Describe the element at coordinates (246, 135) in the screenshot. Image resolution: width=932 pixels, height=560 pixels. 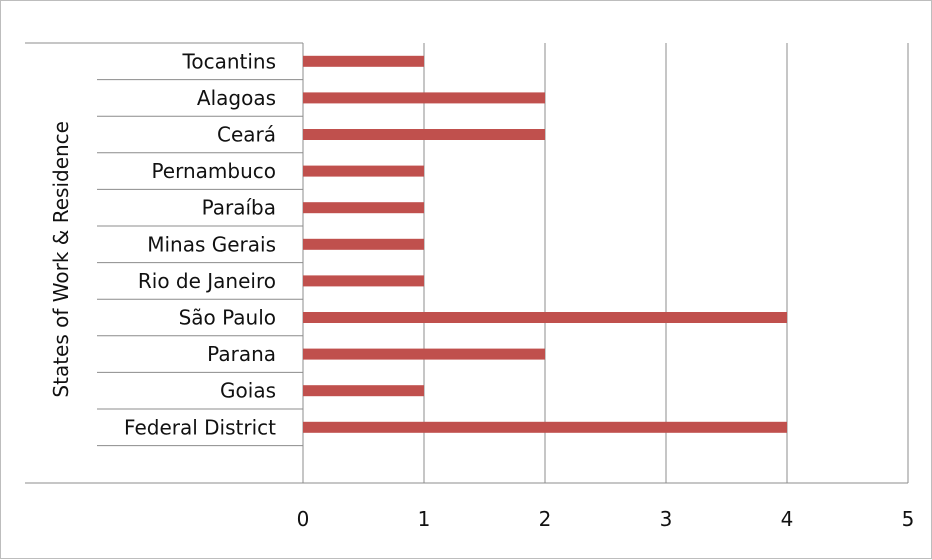
I see `category-label: Ceará` at that location.